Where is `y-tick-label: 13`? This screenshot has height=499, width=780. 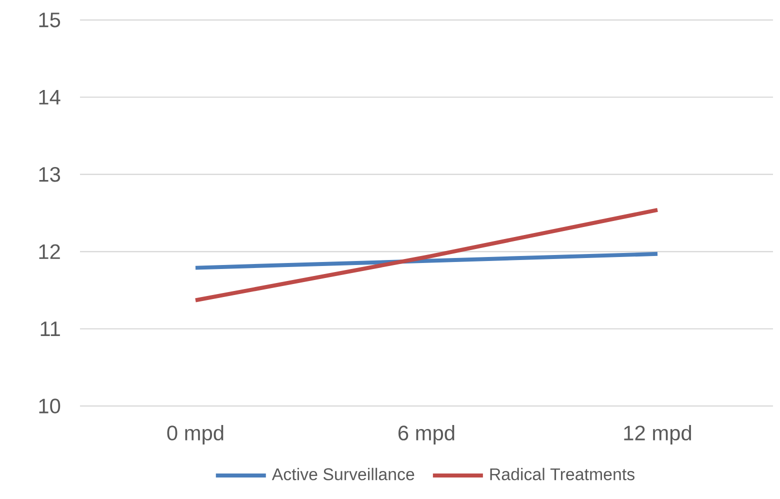
y-tick-label: 13 is located at coordinates (49, 174).